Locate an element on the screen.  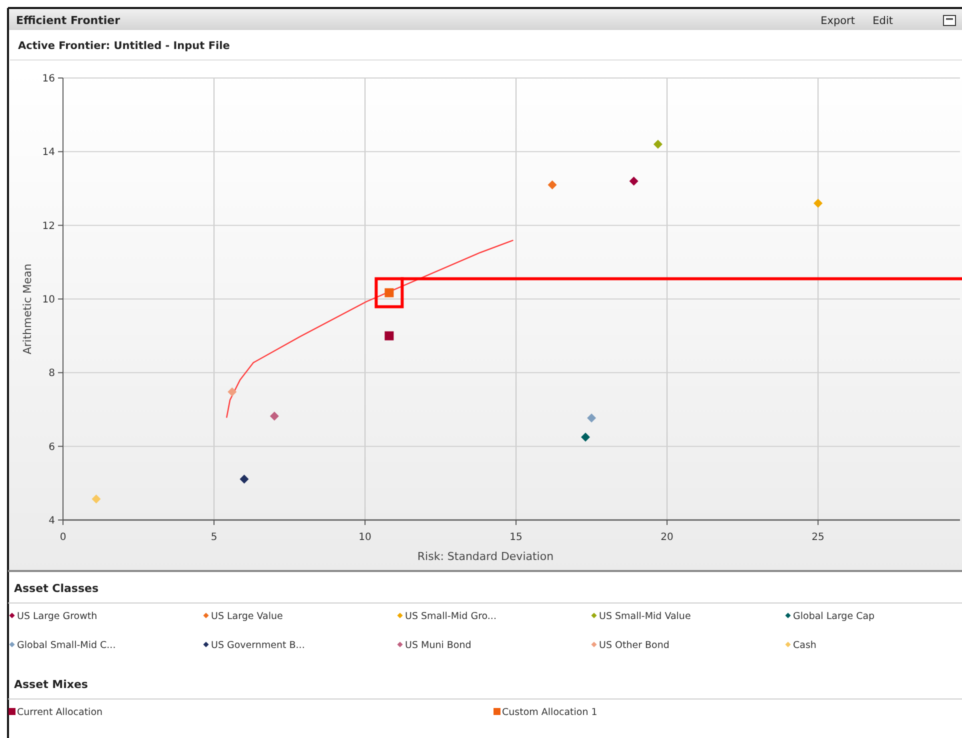
y-tick-label: 12 is located at coordinates (48, 226).